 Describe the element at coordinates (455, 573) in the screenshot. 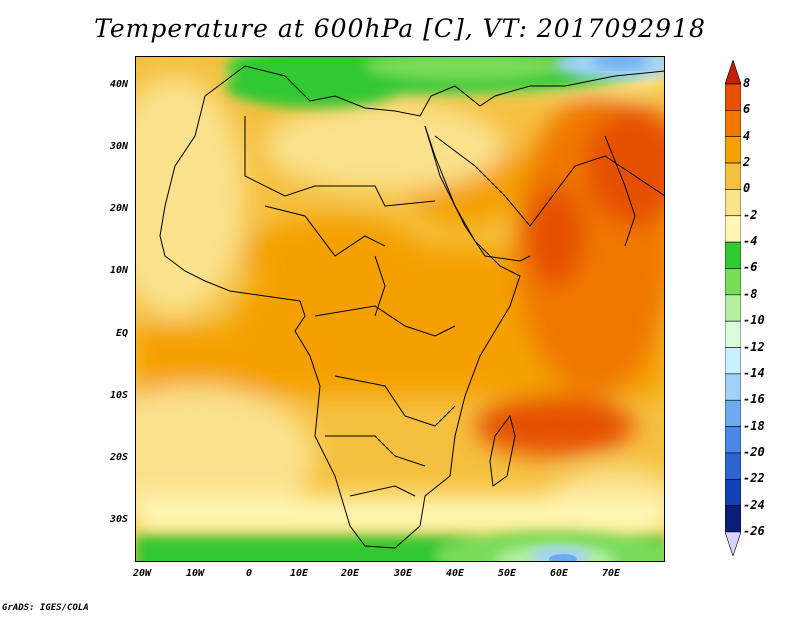

I see `lon-tick-40e: 40E` at that location.